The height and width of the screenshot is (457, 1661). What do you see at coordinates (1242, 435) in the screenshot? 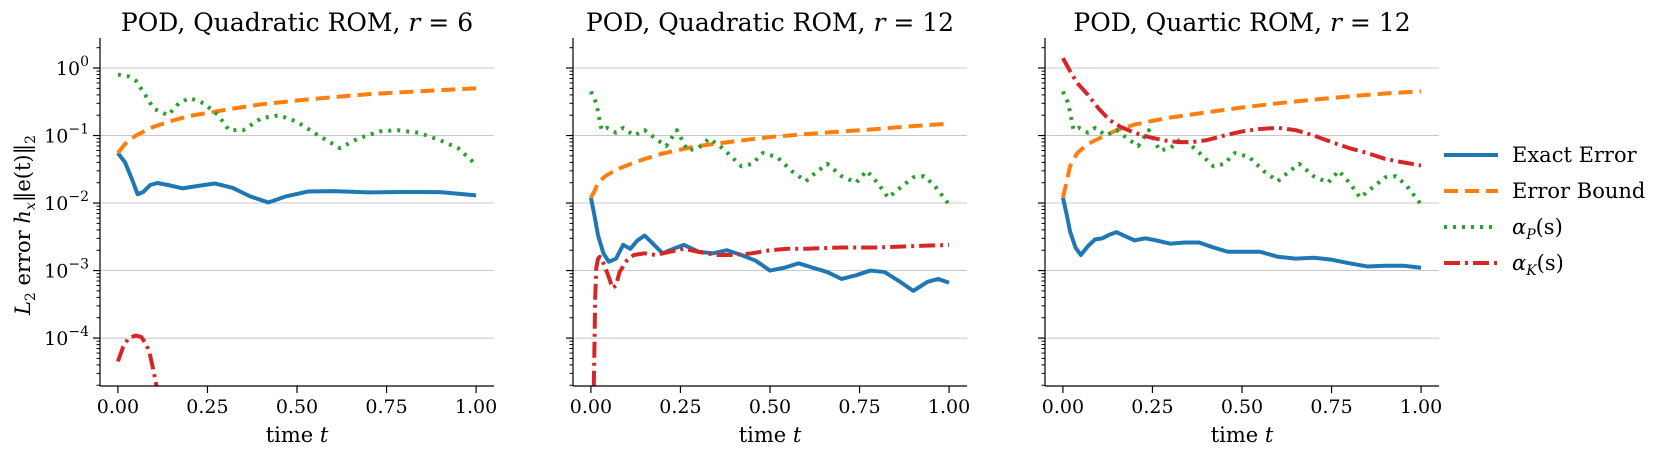
I see `panel-3-xlabel: time t` at bounding box center [1242, 435].